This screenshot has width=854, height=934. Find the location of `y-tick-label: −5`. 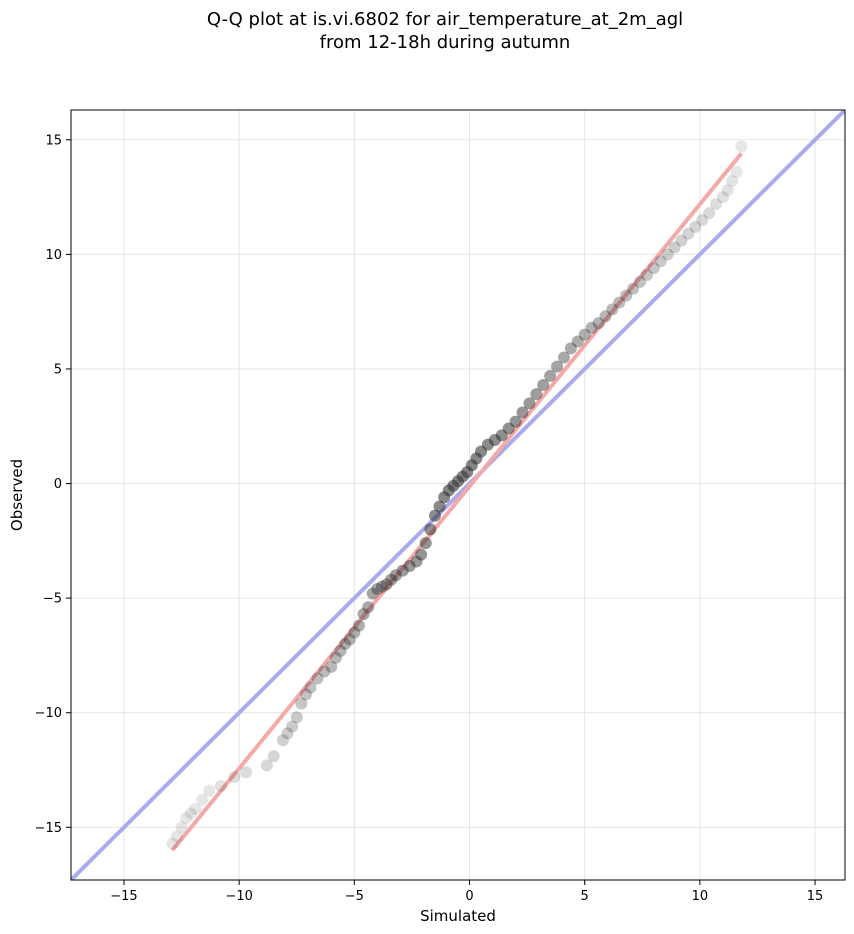

y-tick-label: −5 is located at coordinates (52, 599).